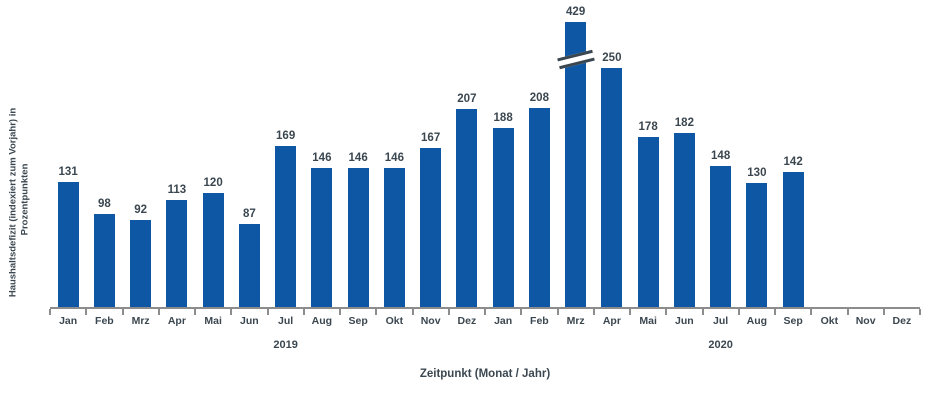 The height and width of the screenshot is (400, 935). I want to click on bar-value-label: 188, so click(503, 118).